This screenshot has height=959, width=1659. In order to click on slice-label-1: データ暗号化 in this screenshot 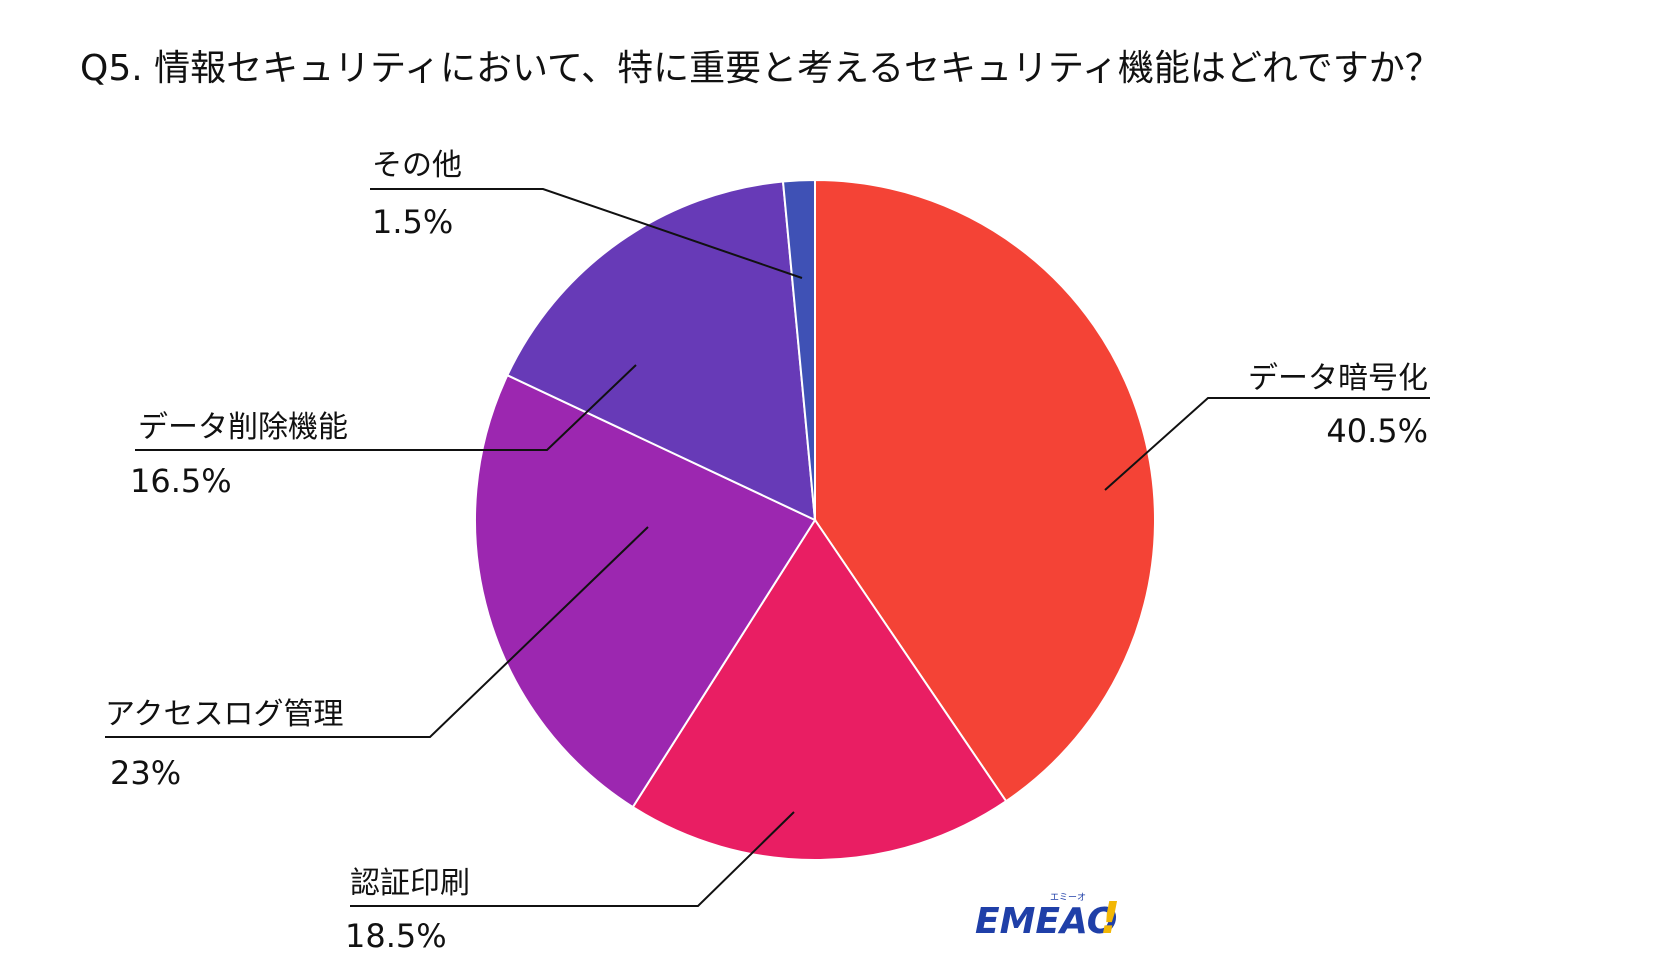, I will do `click(1338, 378)`.